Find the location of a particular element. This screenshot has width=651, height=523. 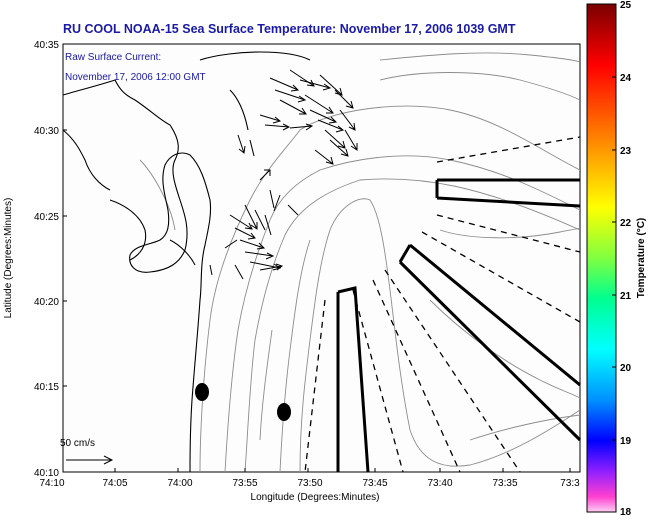

x-tick-label: 74:00 is located at coordinates (179, 483).